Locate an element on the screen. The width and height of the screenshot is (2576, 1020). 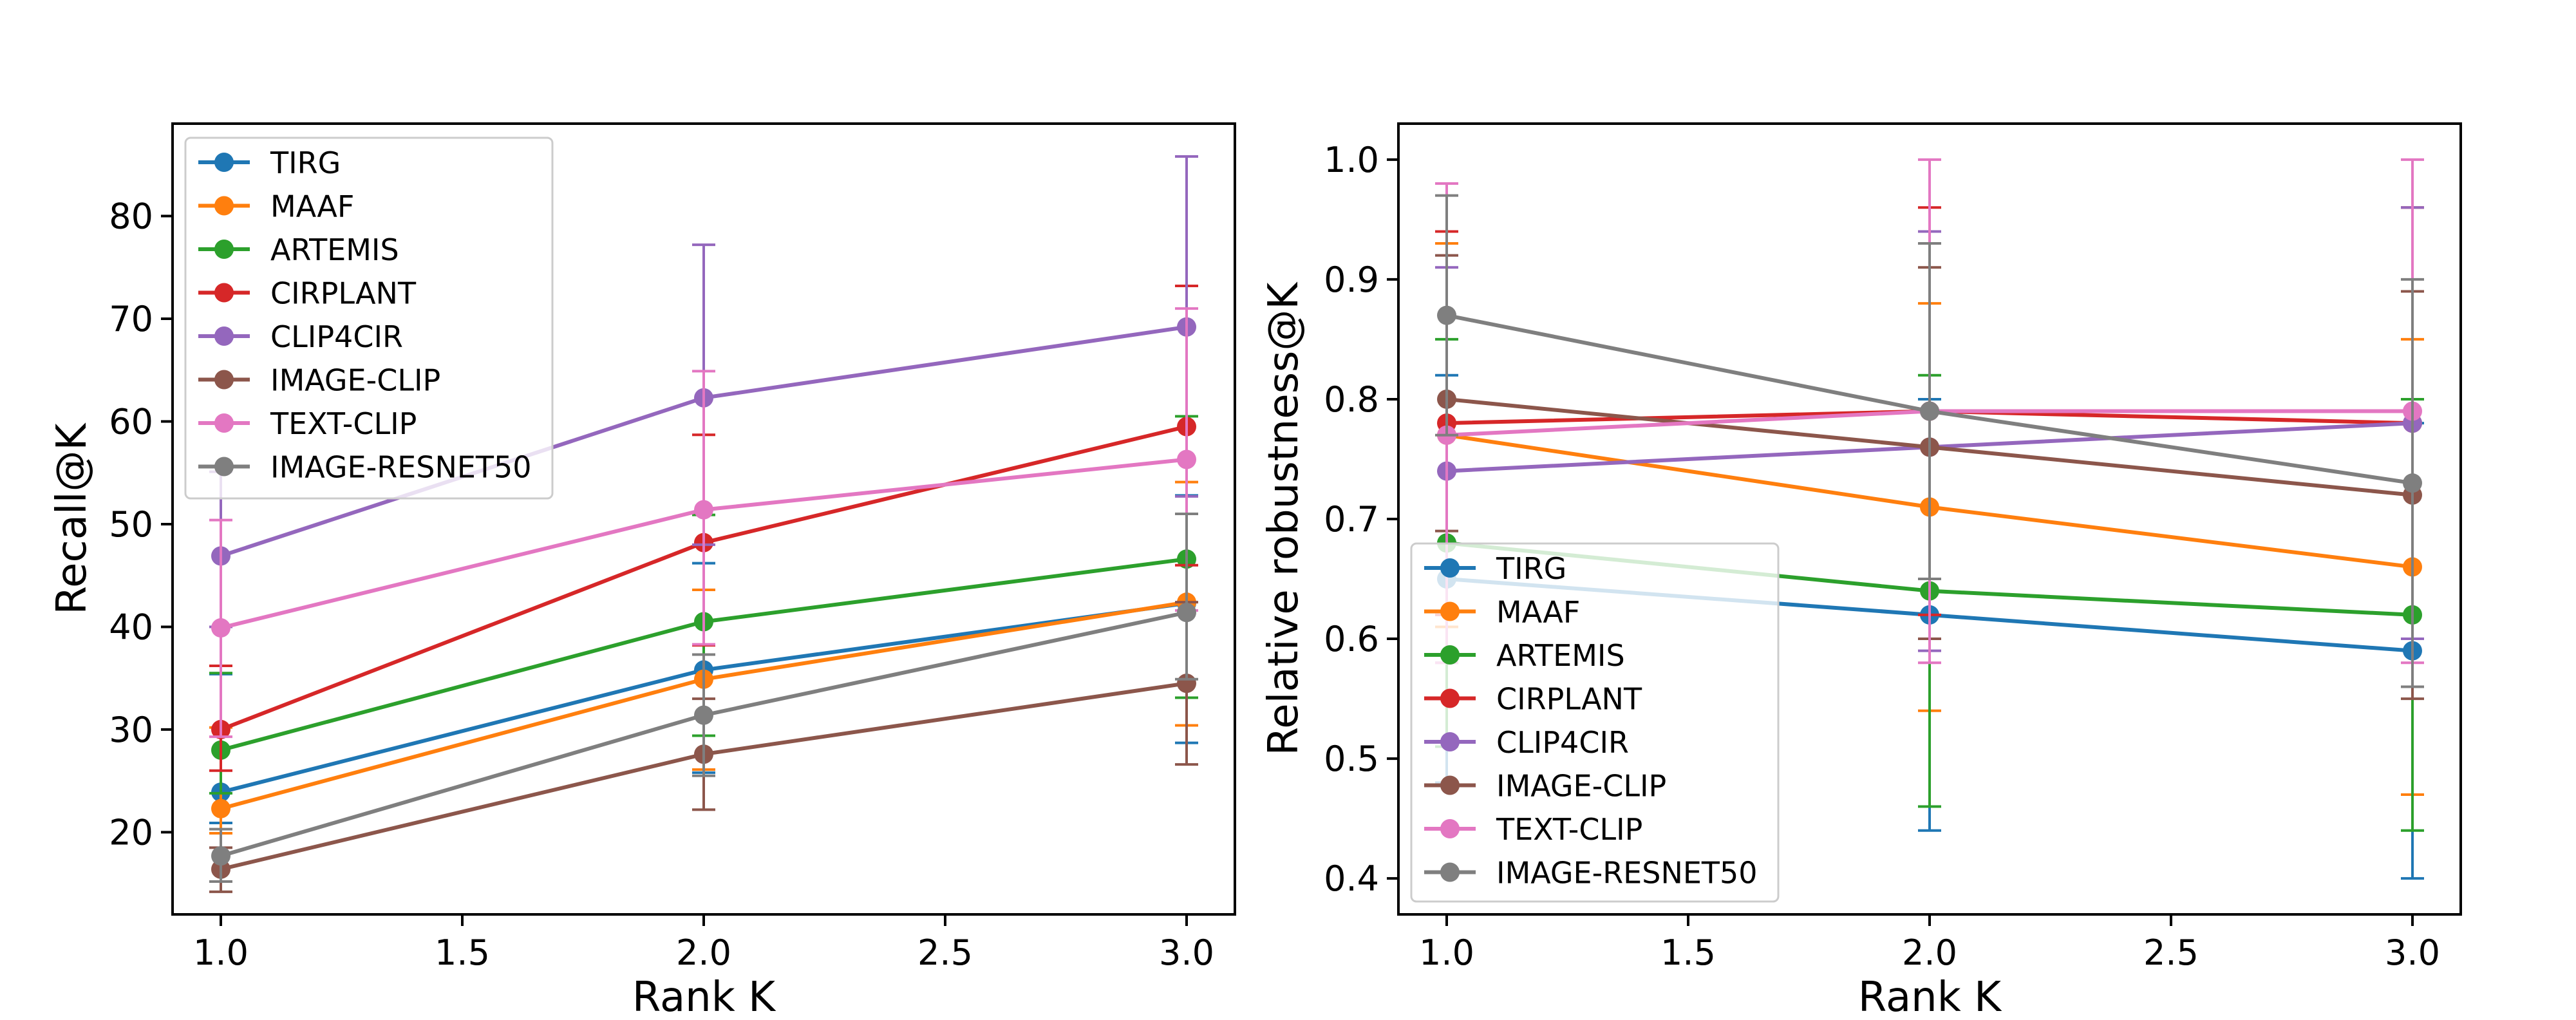
robustness-legend-item-image-clip: IMAGE-CLIP is located at coordinates (1545, 786).